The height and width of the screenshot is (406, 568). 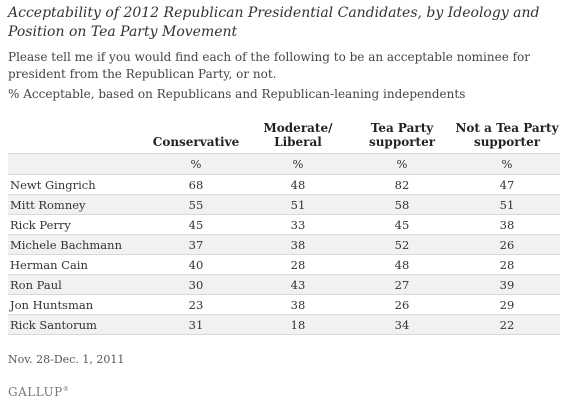 What do you see at coordinates (196, 184) in the screenshot?
I see `value-cell-conservative: 68` at bounding box center [196, 184].